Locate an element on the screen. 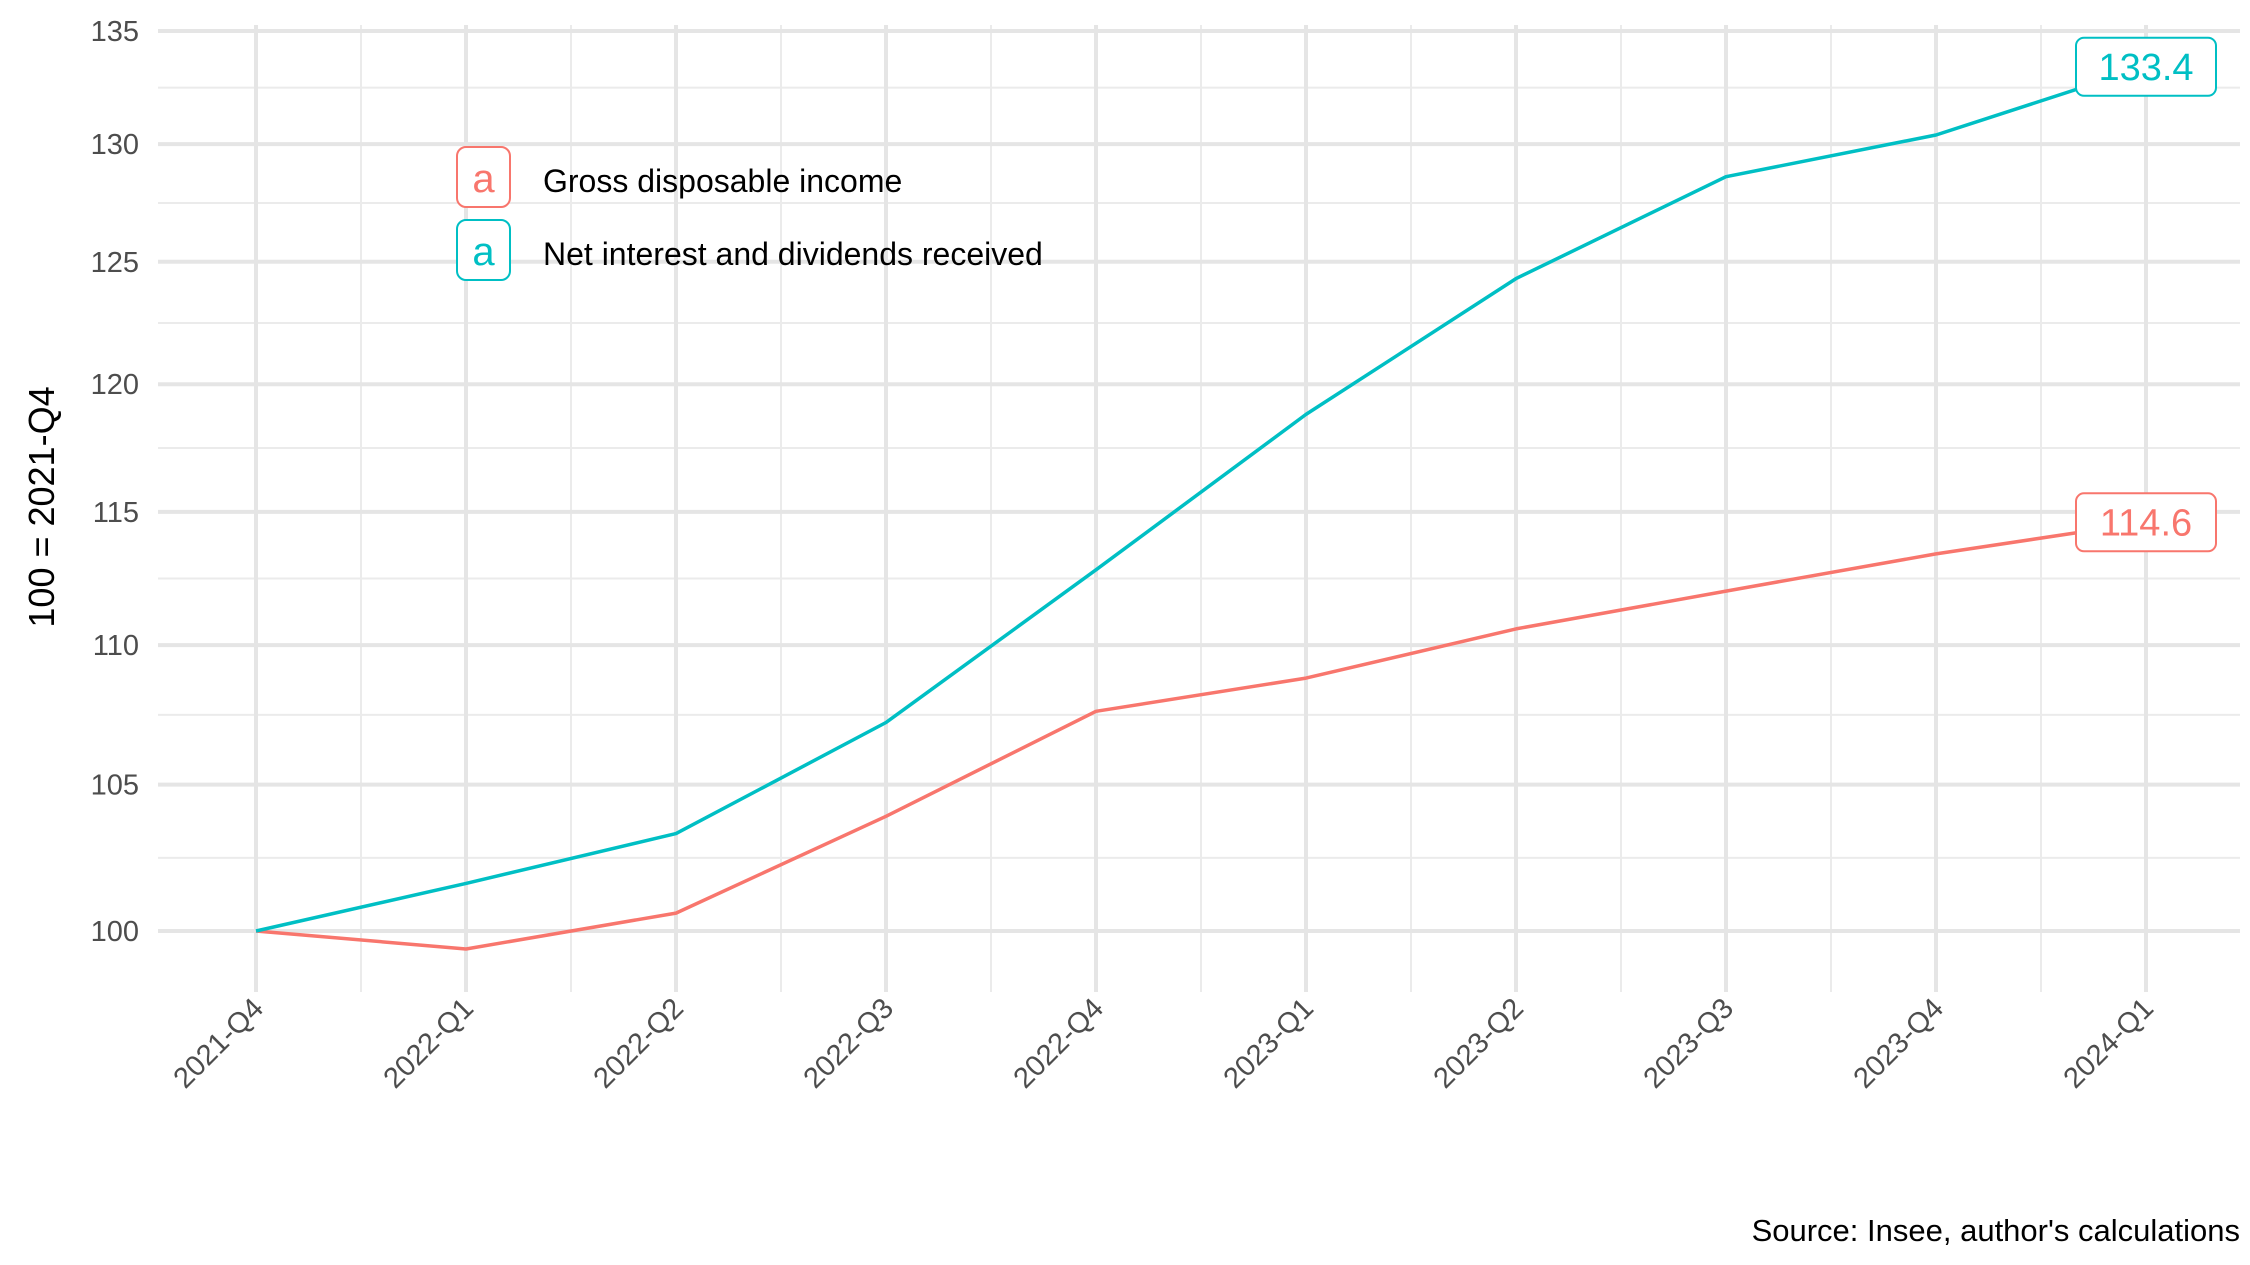 This screenshot has width=2250, height=1265. legend-item-net-interest-and-dividends: a Net interest and dividends received is located at coordinates (749, 250).